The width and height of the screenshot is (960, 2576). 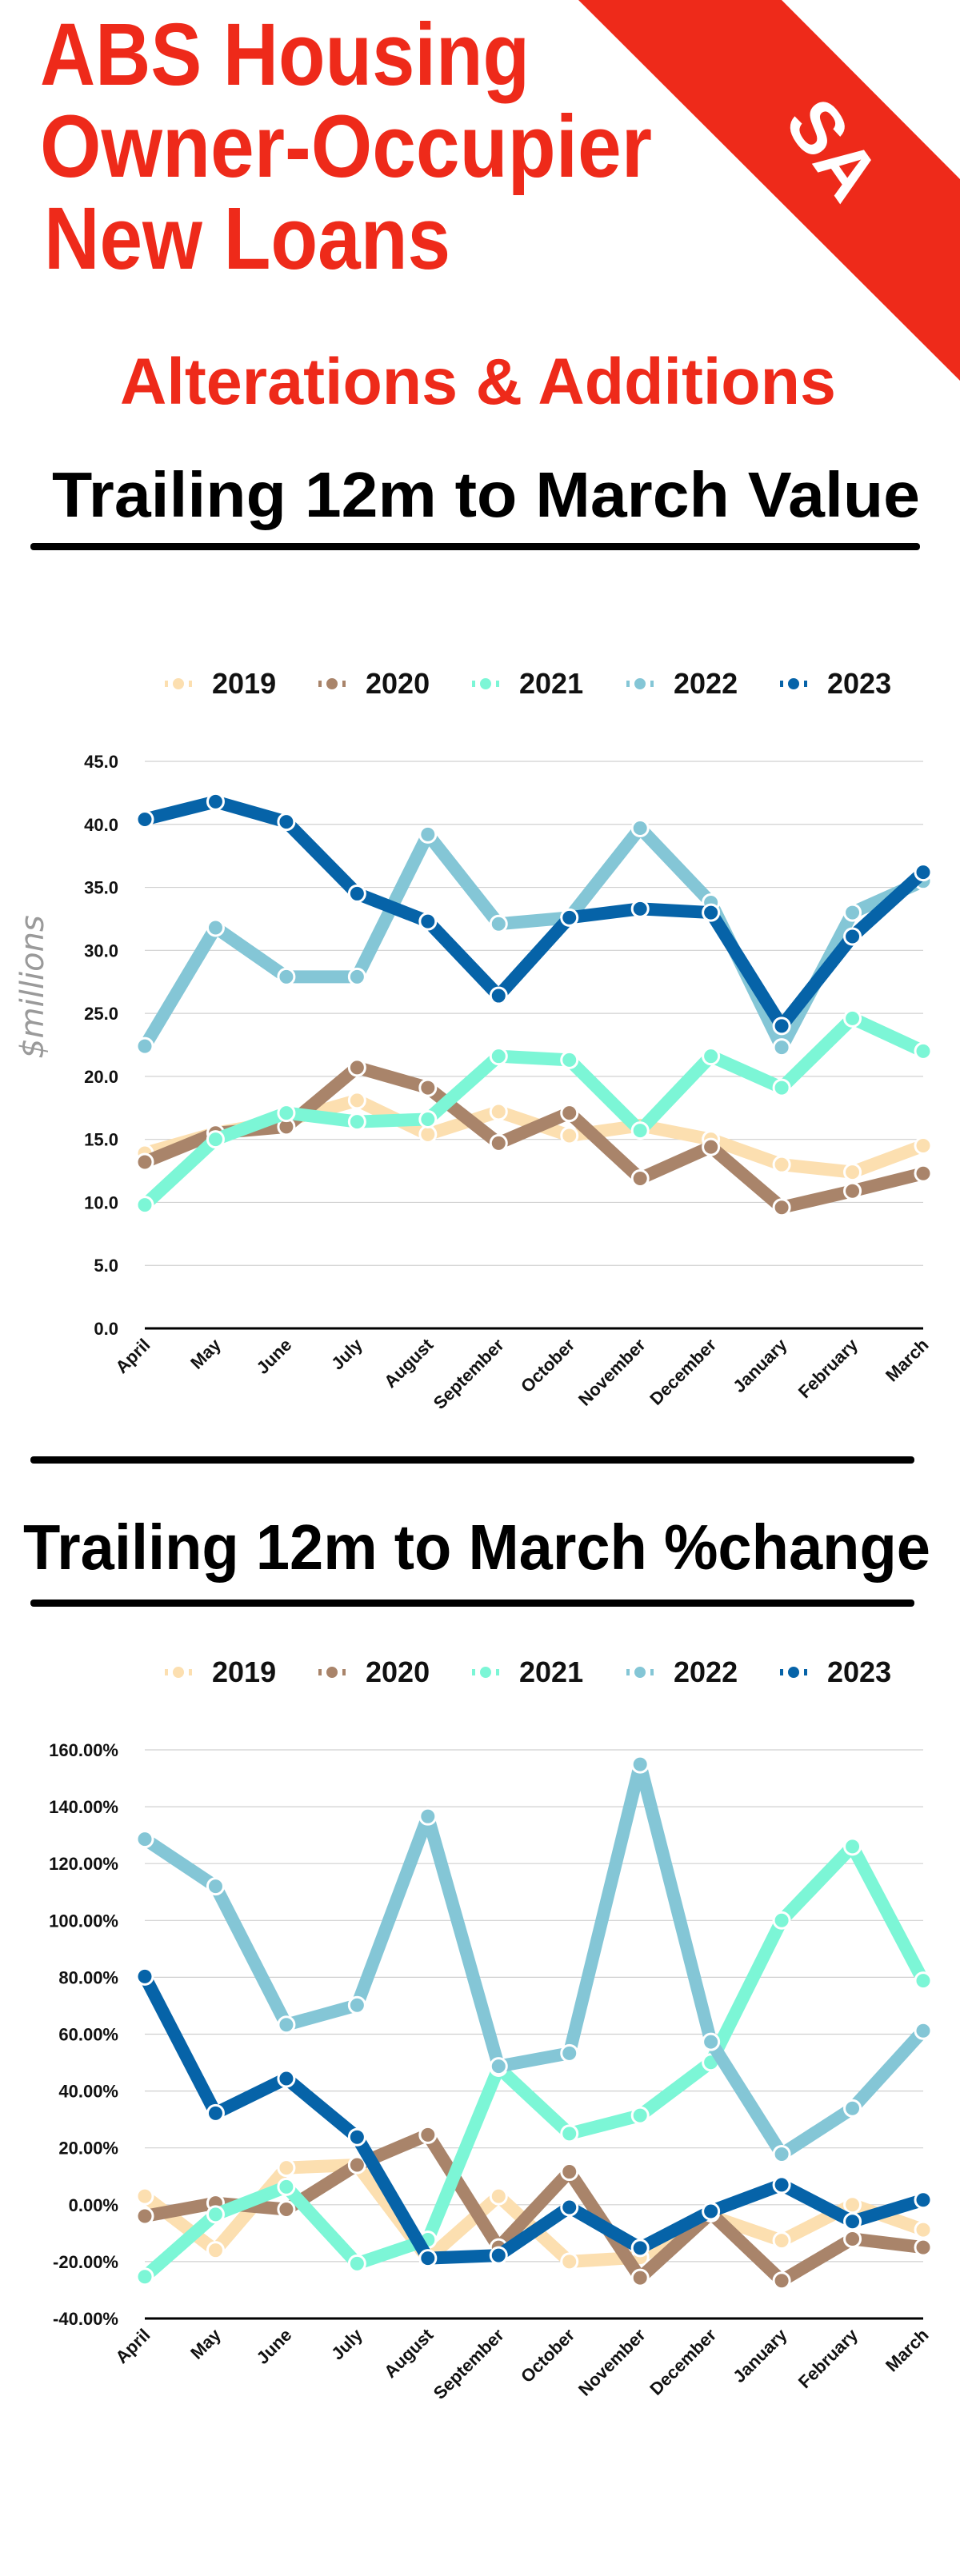 I want to click on legend-marker-2022, so click(x=640, y=1672).